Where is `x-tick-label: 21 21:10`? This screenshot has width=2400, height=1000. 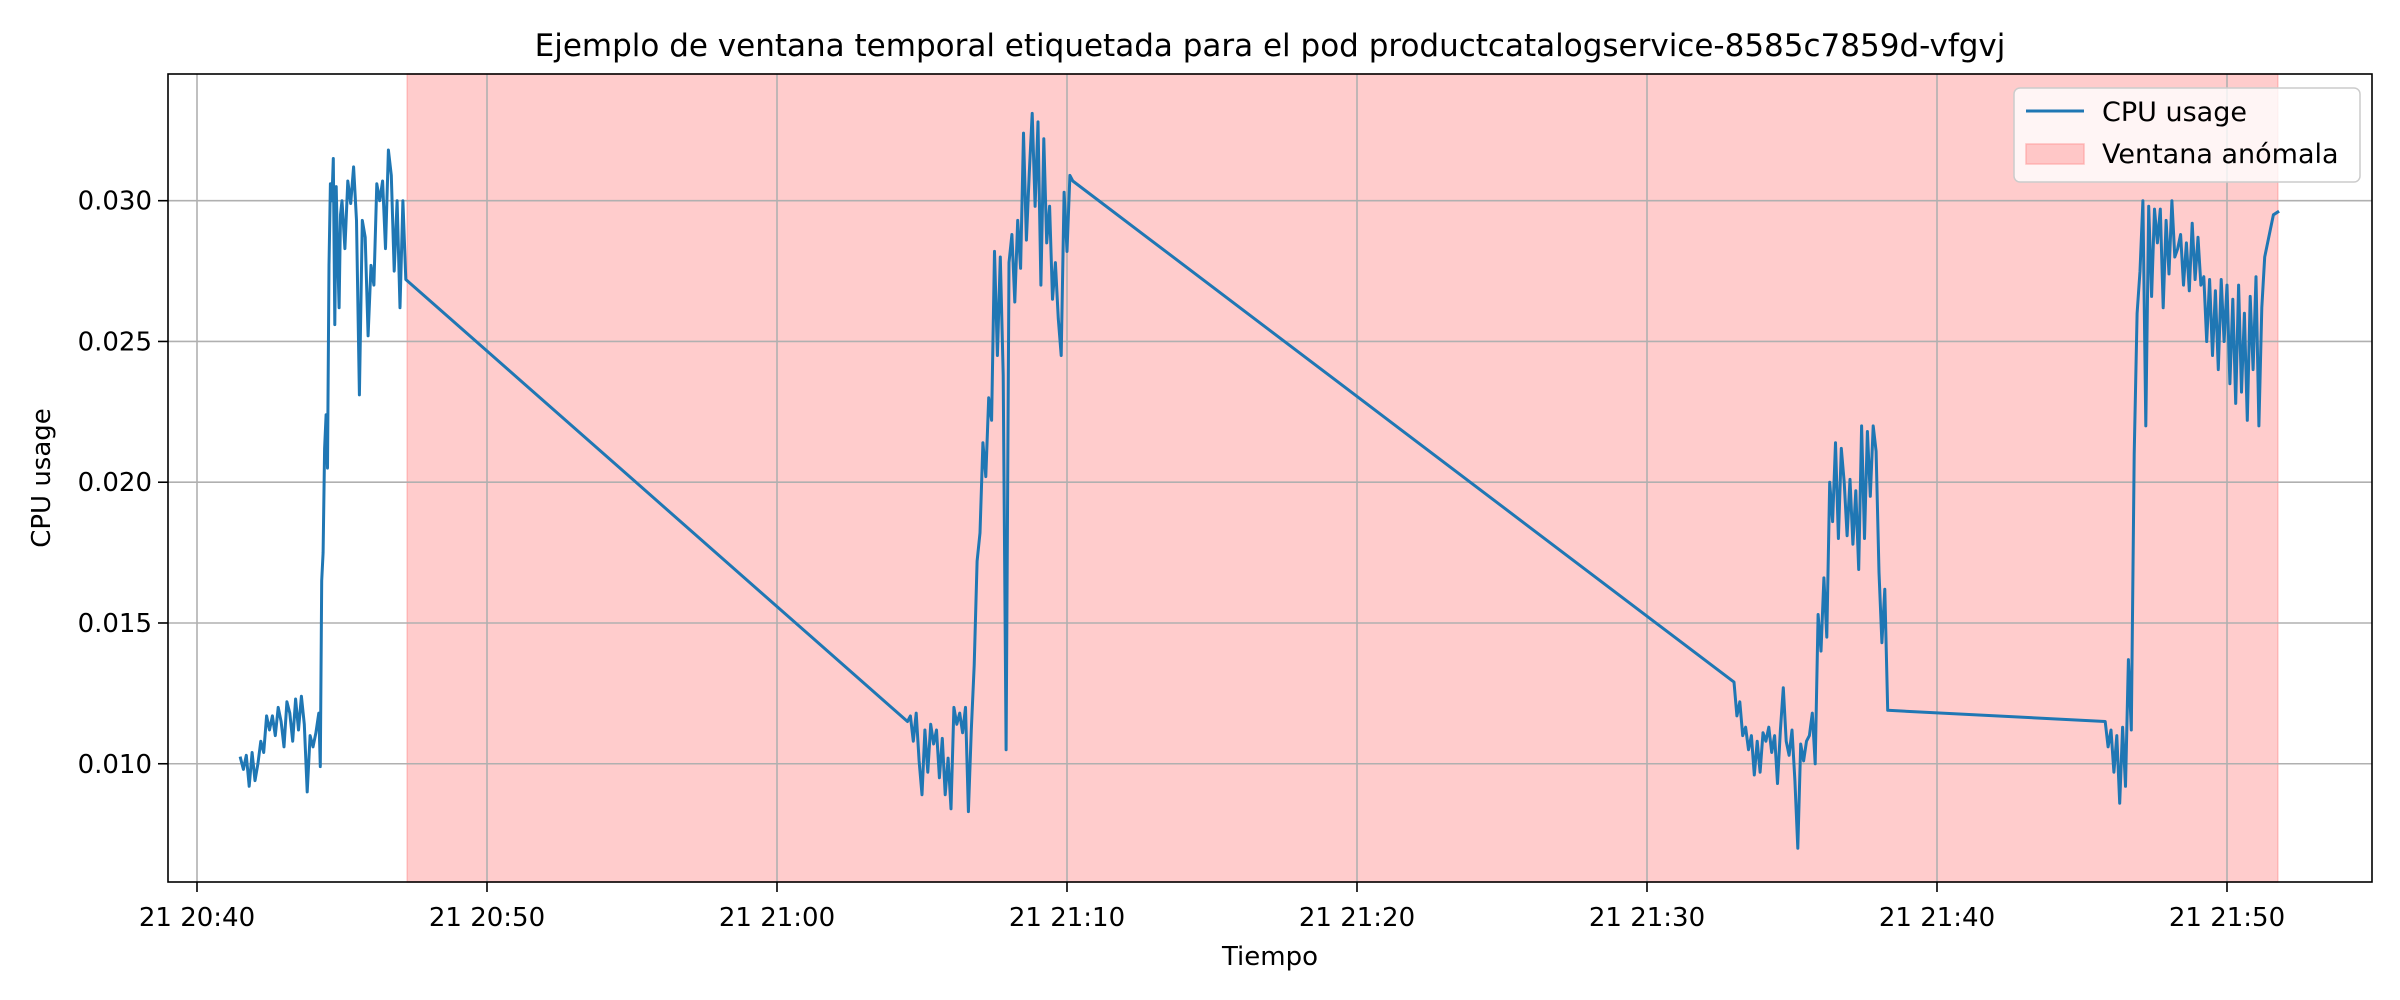 x-tick-label: 21 21:10 is located at coordinates (1067, 918).